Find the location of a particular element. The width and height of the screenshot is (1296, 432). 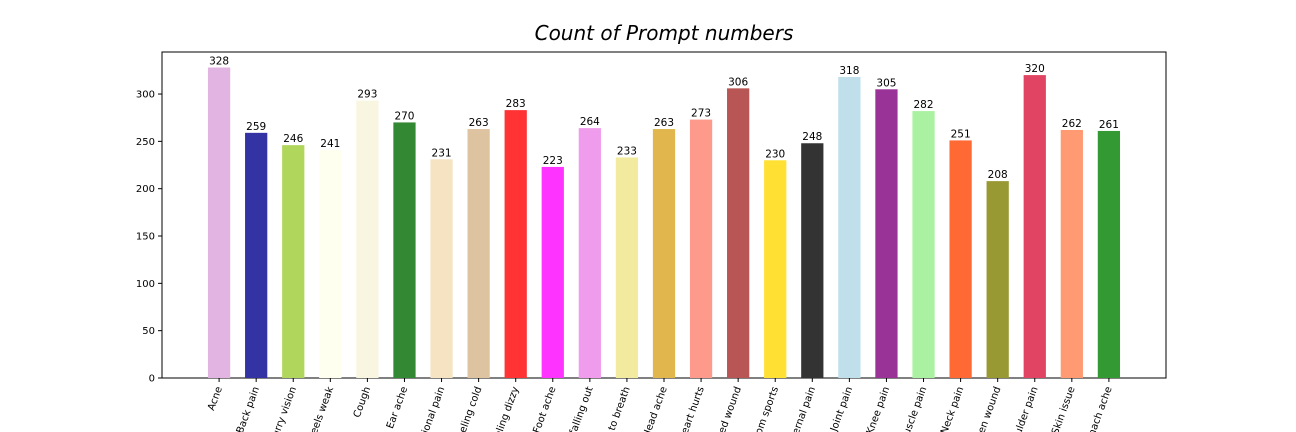

value-label: 251 is located at coordinates (961, 134).